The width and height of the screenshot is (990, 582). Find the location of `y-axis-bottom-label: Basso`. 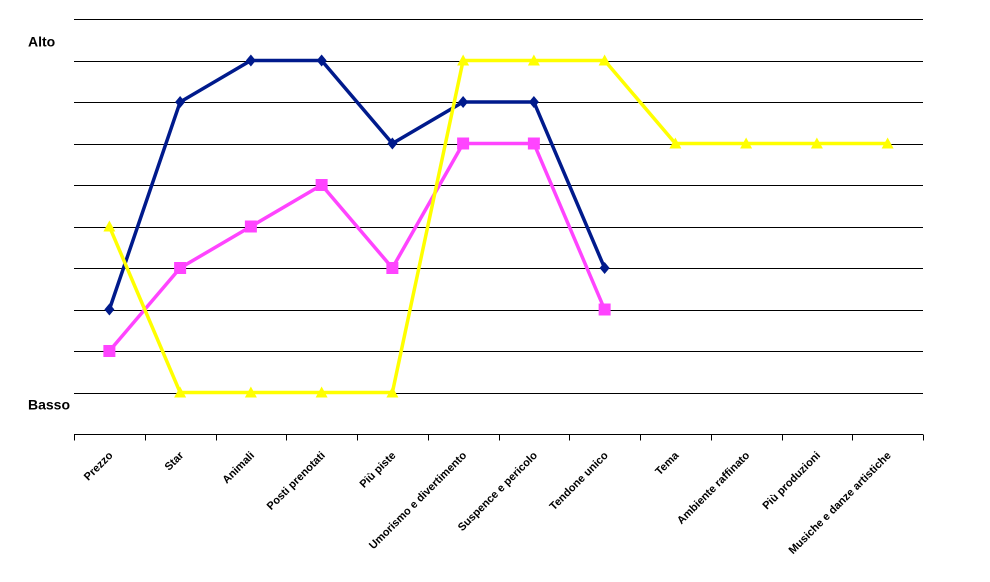

y-axis-bottom-label: Basso is located at coordinates (49, 405).